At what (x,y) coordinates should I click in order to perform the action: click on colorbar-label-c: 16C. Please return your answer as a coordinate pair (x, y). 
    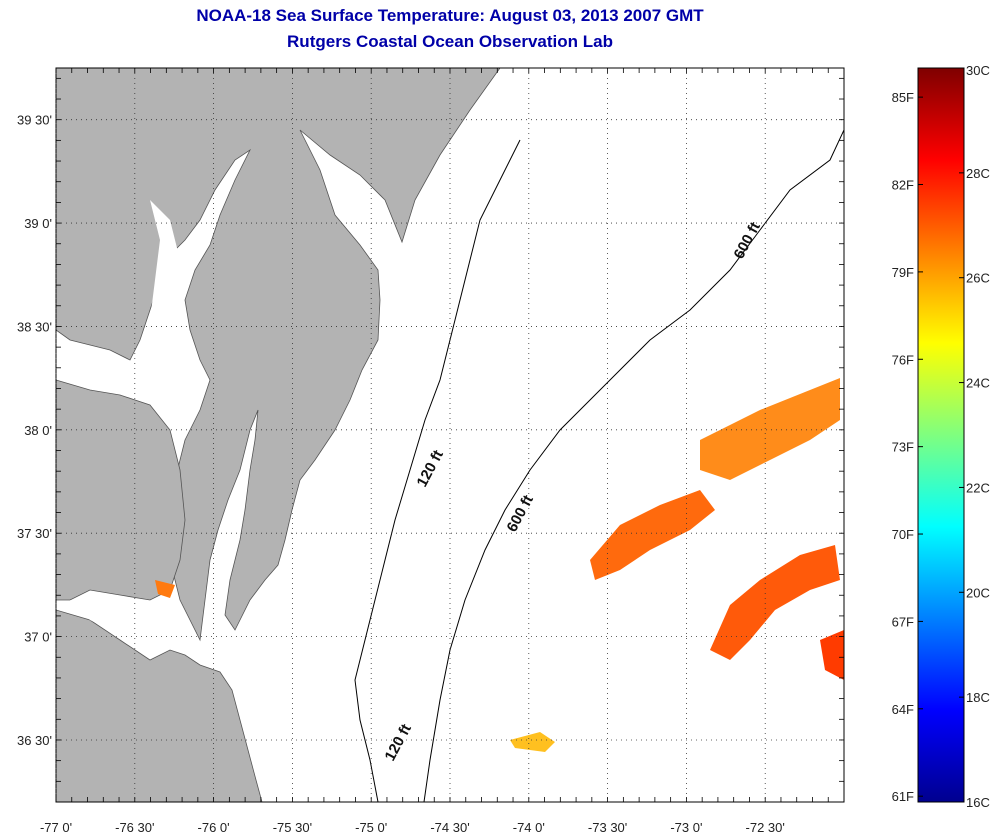
    Looking at the image, I should click on (978, 802).